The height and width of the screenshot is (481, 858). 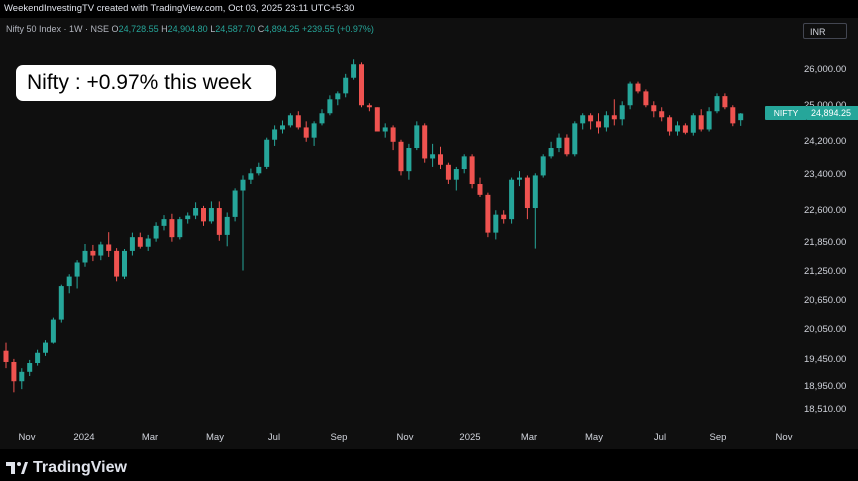 What do you see at coordinates (825, 31) in the screenshot?
I see `currency-button: INR` at bounding box center [825, 31].